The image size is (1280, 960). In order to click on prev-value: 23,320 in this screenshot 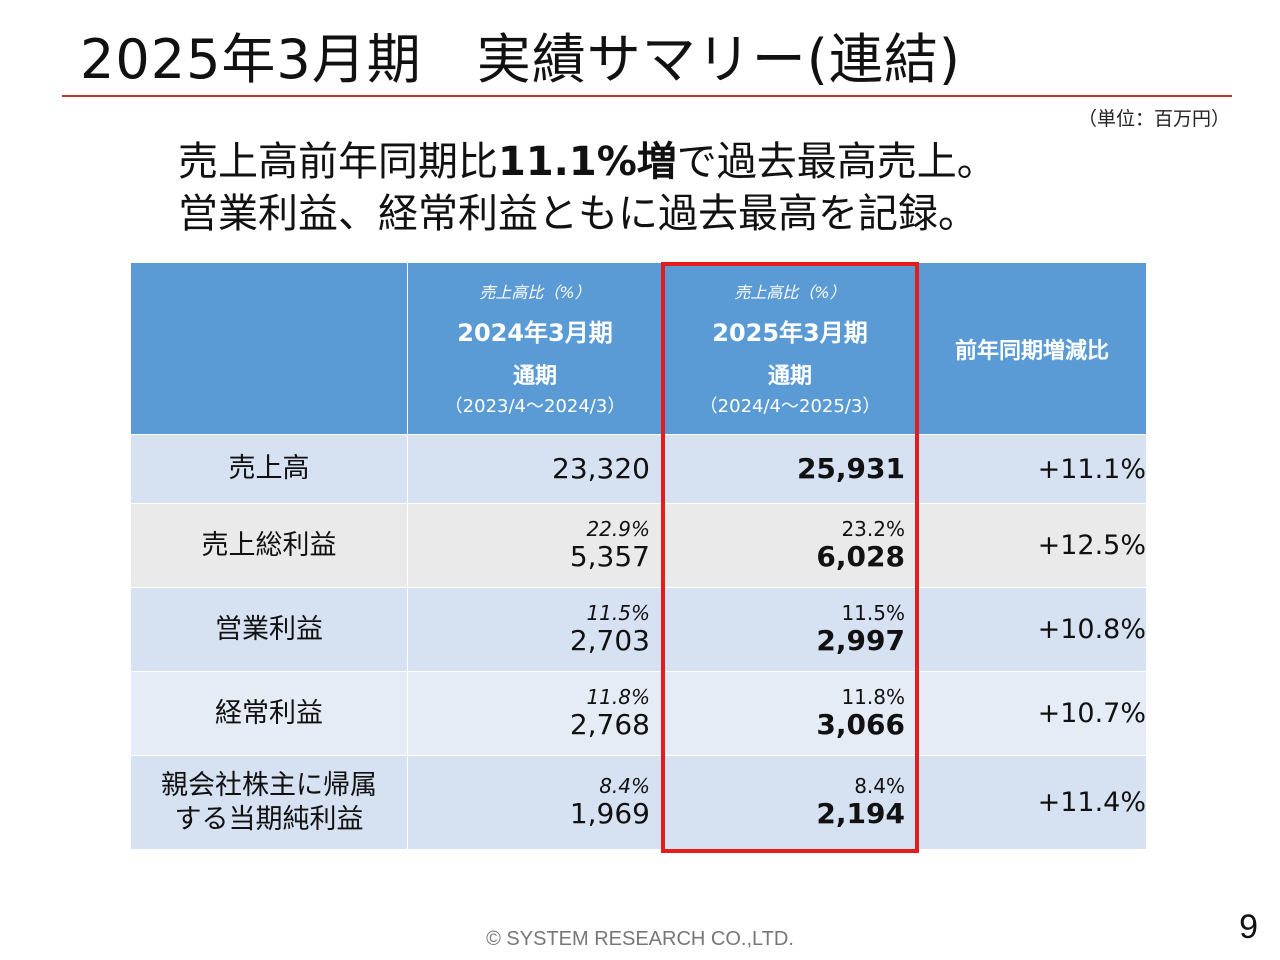, I will do `click(601, 468)`.